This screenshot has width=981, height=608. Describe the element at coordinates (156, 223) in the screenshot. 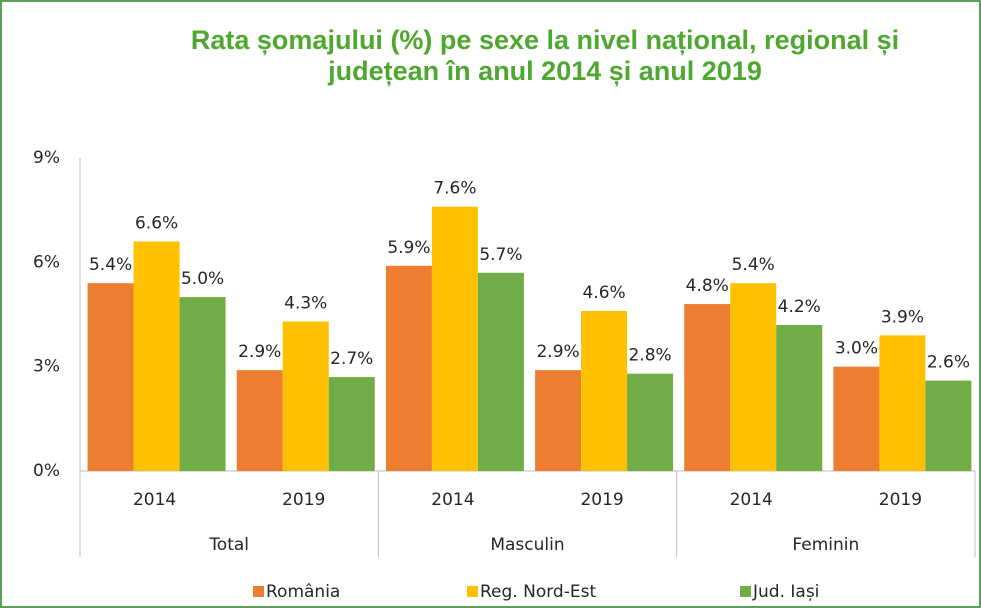

I see `value-label: 6.6%` at that location.